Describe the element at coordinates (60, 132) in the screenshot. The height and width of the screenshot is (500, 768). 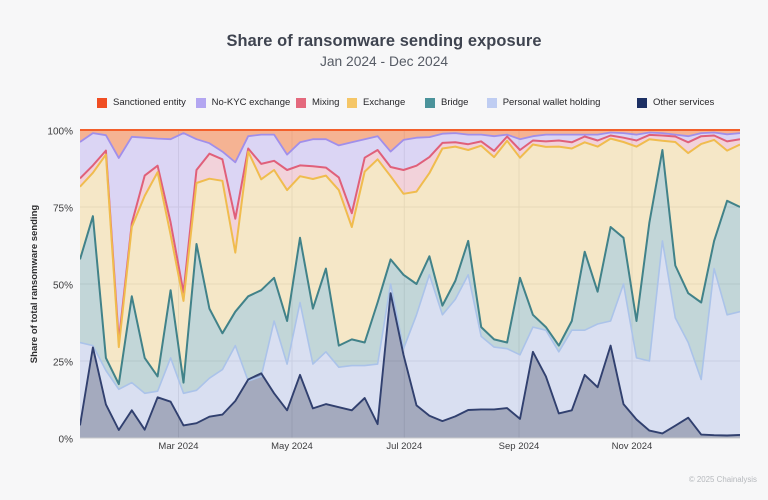
I see `svg-text: 100%` at that location.